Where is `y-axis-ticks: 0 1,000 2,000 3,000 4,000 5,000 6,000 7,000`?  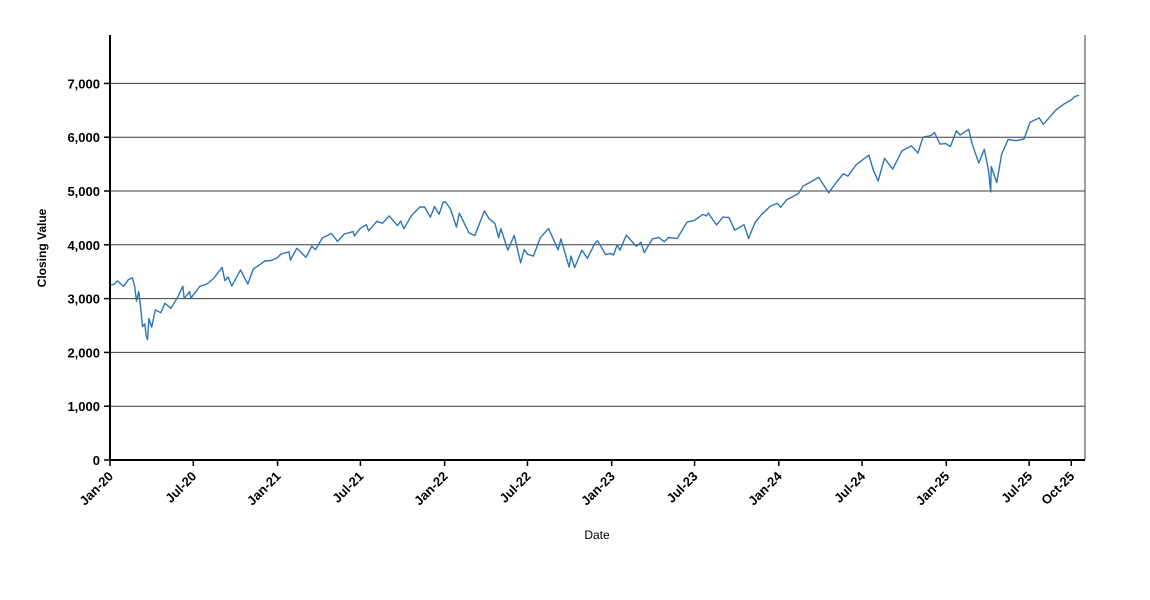 y-axis-ticks: 0 1,000 2,000 3,000 4,000 5,000 6,000 7,000 is located at coordinates (88, 272).